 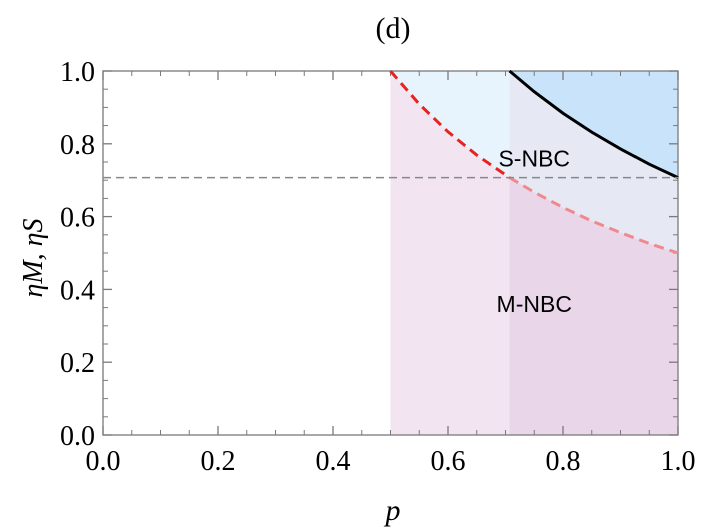 I want to click on y-tick-label: 0.6, so click(x=77, y=218).